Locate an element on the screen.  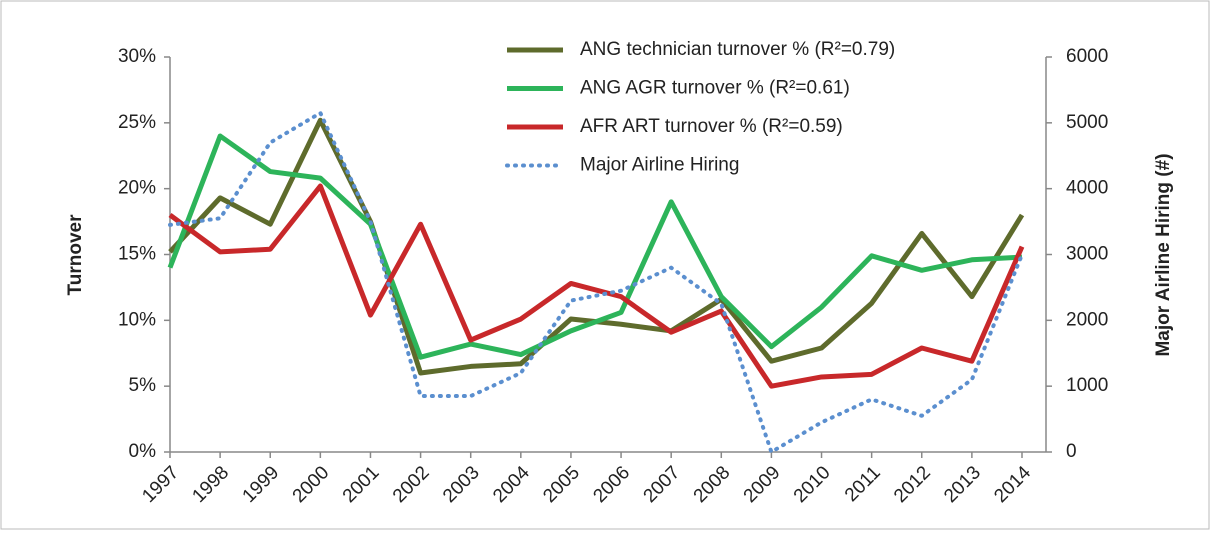
x-tick-label: 2011 is located at coordinates (863, 484).